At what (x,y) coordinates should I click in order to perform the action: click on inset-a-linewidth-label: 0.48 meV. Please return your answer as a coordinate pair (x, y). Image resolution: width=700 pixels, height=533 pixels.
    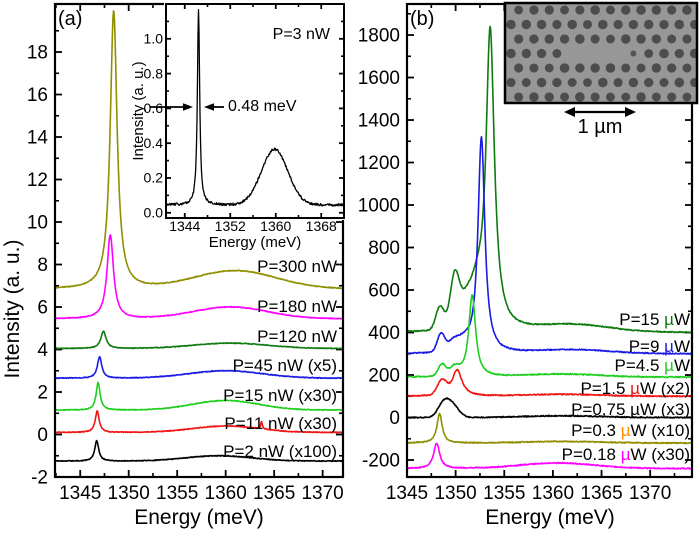
    Looking at the image, I should click on (262, 106).